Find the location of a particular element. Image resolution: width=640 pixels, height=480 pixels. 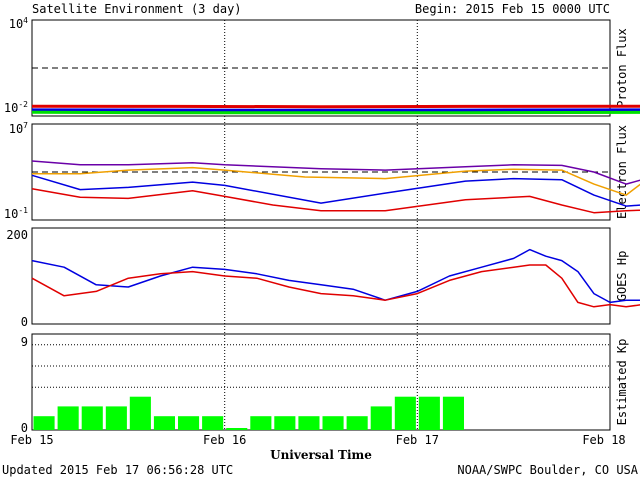

xtick-feb18: Feb 18 is located at coordinates (603, 440).